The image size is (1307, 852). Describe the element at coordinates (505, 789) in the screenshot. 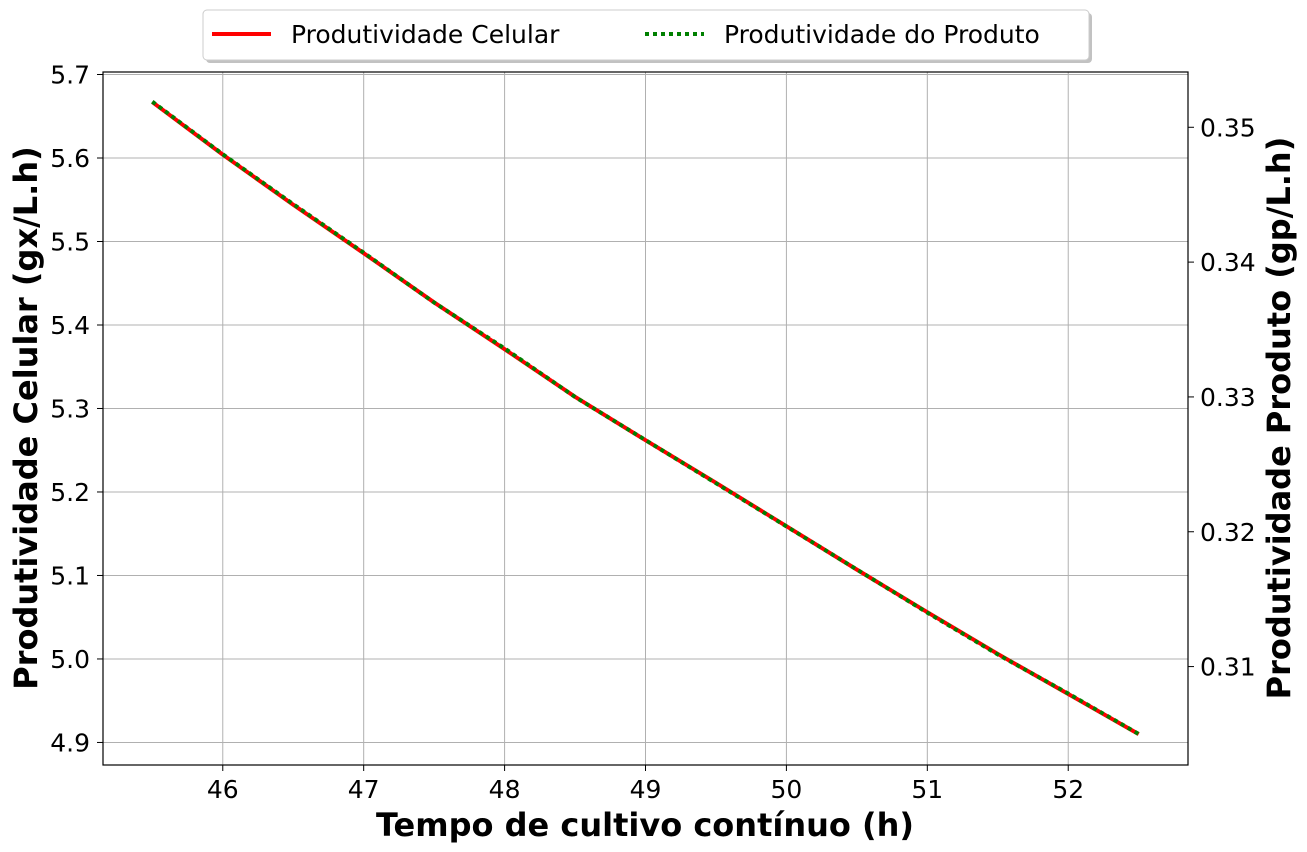

I see `x-tick-label: 48` at that location.